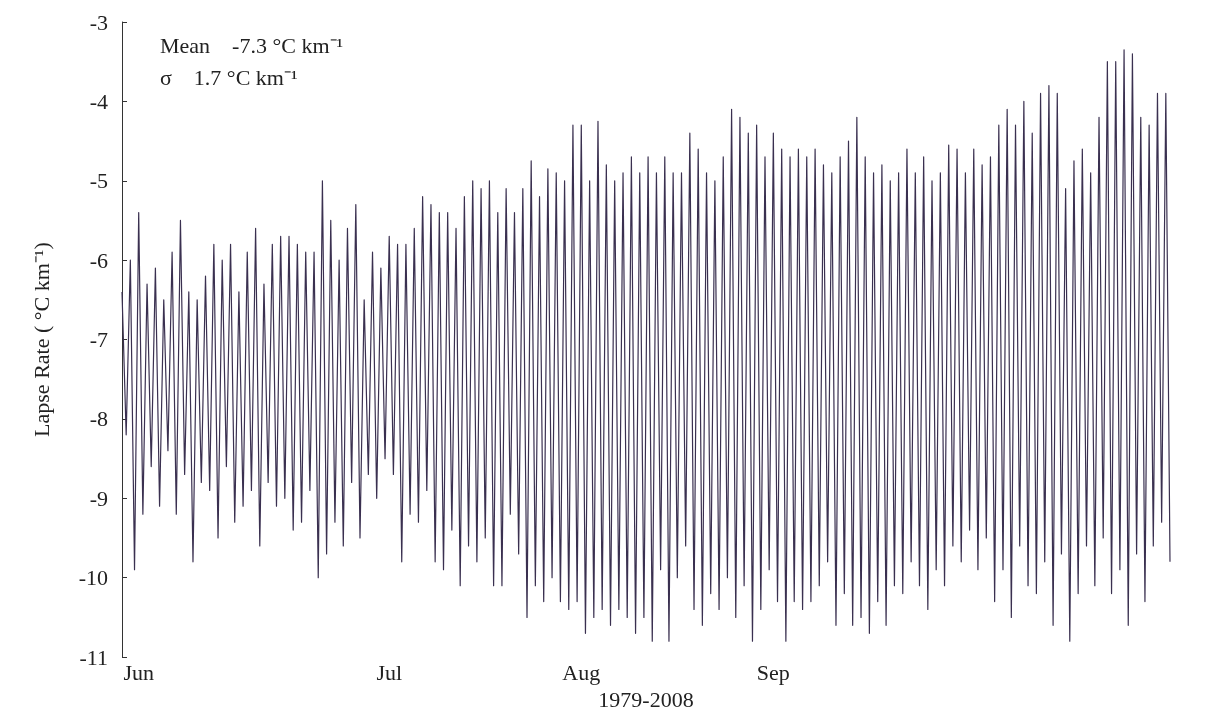 The image size is (1211, 723). I want to click on y-tick-label: -9, so click(98, 498).